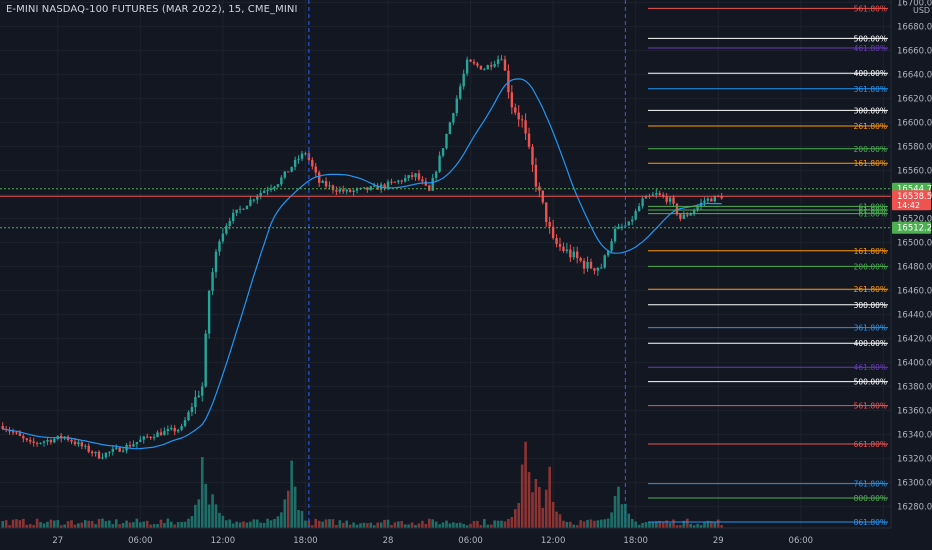 This screenshot has width=932, height=550. I want to click on price-axis-tick-label: 16680.00, so click(914, 27).